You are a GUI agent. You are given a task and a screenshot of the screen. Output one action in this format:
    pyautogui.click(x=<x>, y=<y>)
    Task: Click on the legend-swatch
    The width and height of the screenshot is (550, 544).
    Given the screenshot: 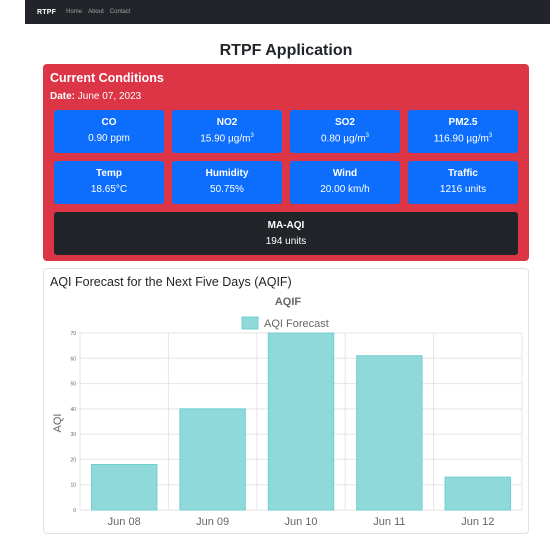 What is the action you would take?
    pyautogui.click(x=250, y=323)
    